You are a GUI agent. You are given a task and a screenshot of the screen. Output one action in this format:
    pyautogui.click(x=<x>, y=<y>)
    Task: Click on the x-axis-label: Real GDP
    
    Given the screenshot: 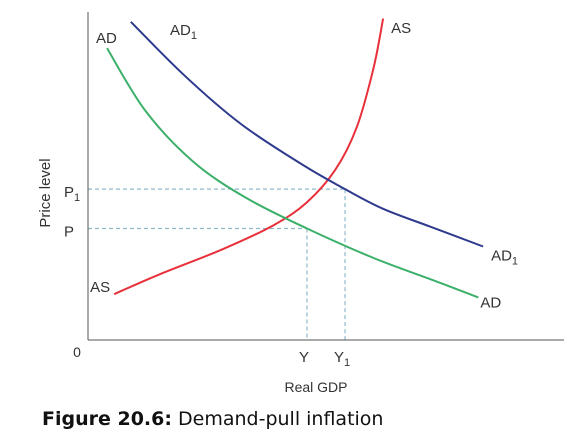 What is the action you would take?
    pyautogui.click(x=315, y=387)
    